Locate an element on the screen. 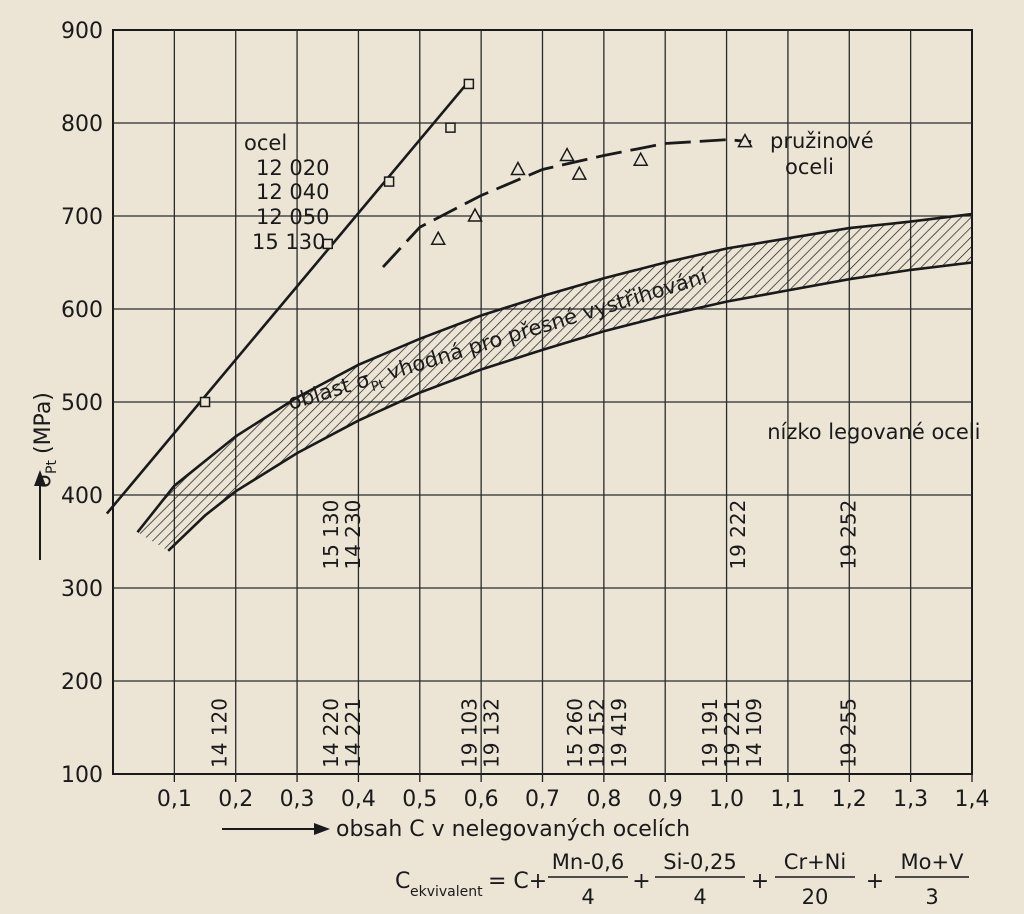 The width and height of the screenshot is (1024, 914). x-tick-label: 0,8 is located at coordinates (603, 799).